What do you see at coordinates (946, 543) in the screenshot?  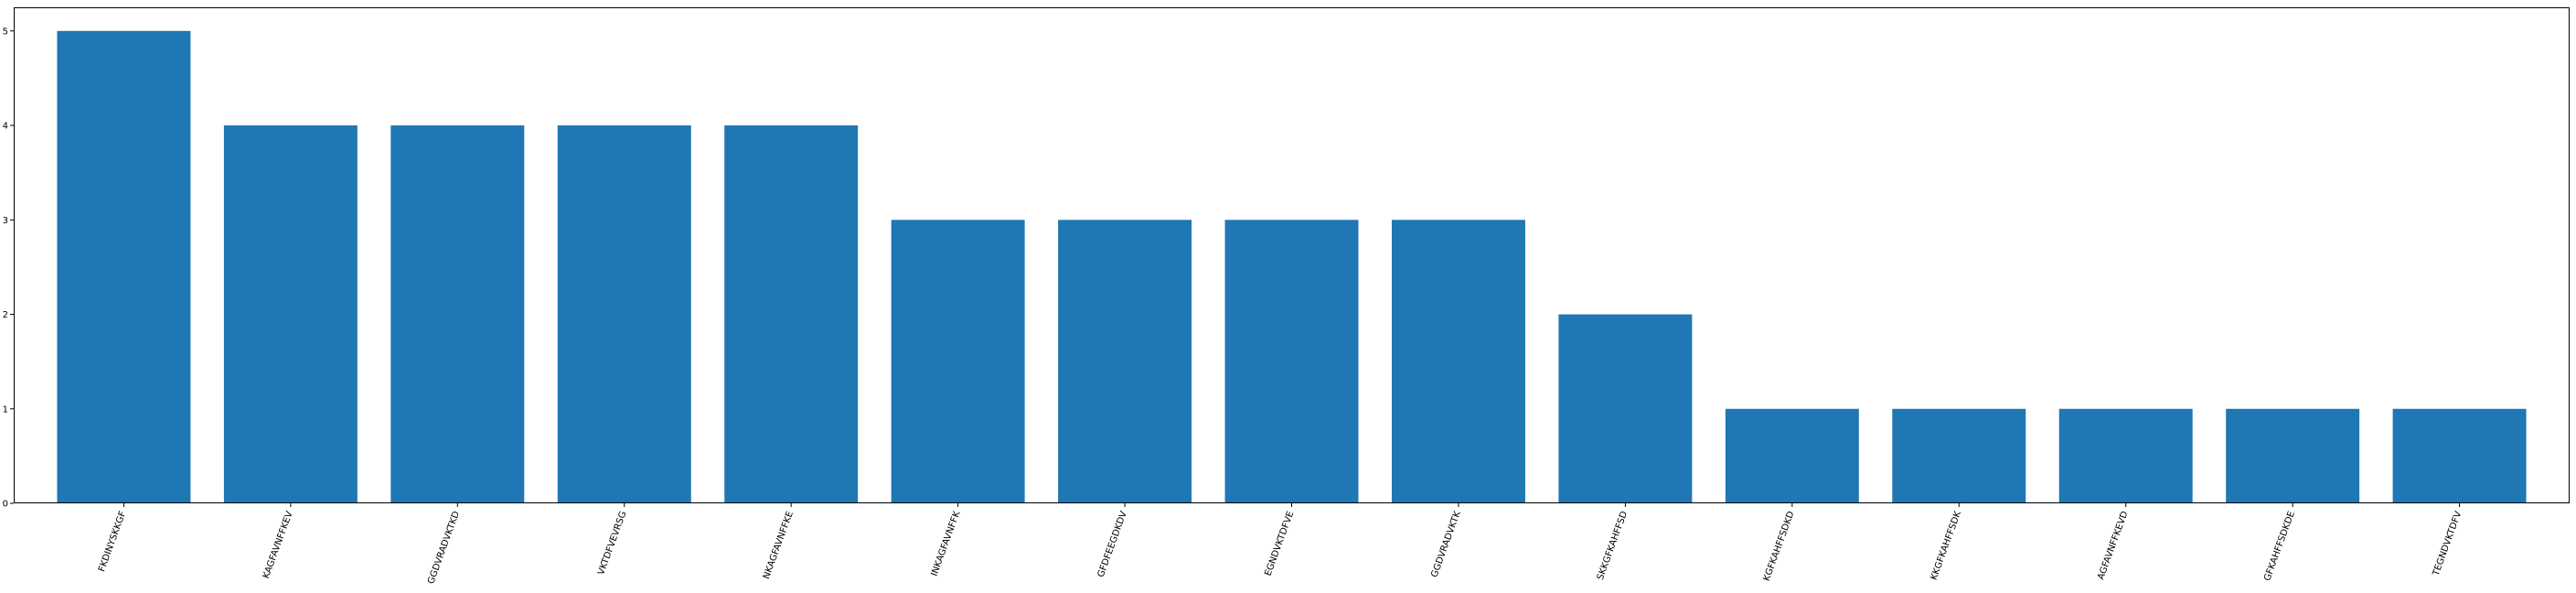 I see `x-tick-label: INKAGFAVNFFK` at bounding box center [946, 543].